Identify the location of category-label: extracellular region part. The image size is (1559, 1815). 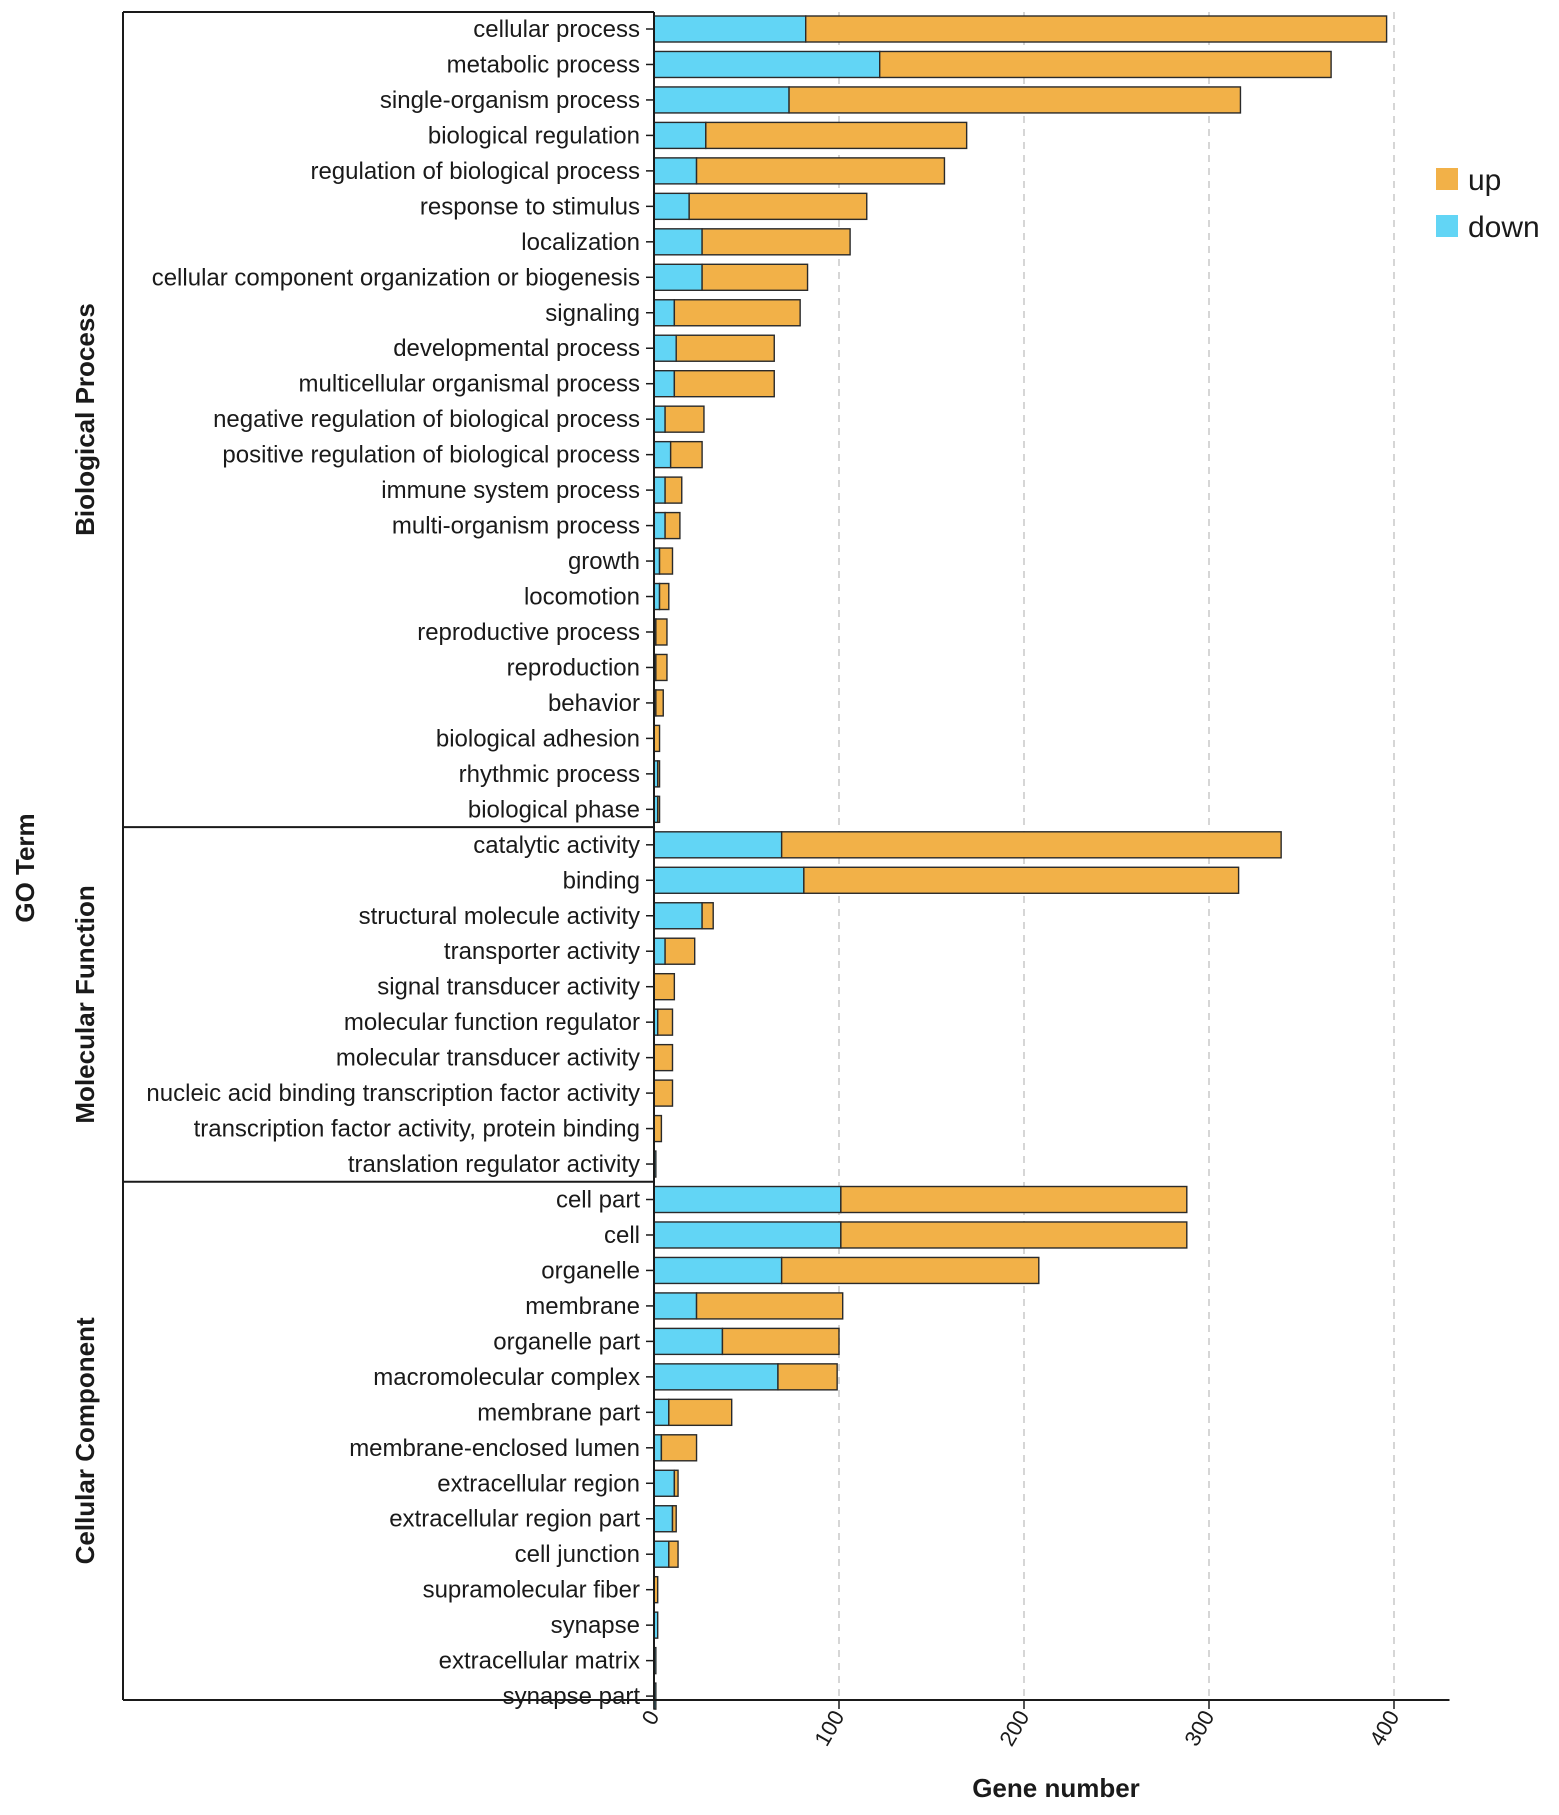
(514, 1519).